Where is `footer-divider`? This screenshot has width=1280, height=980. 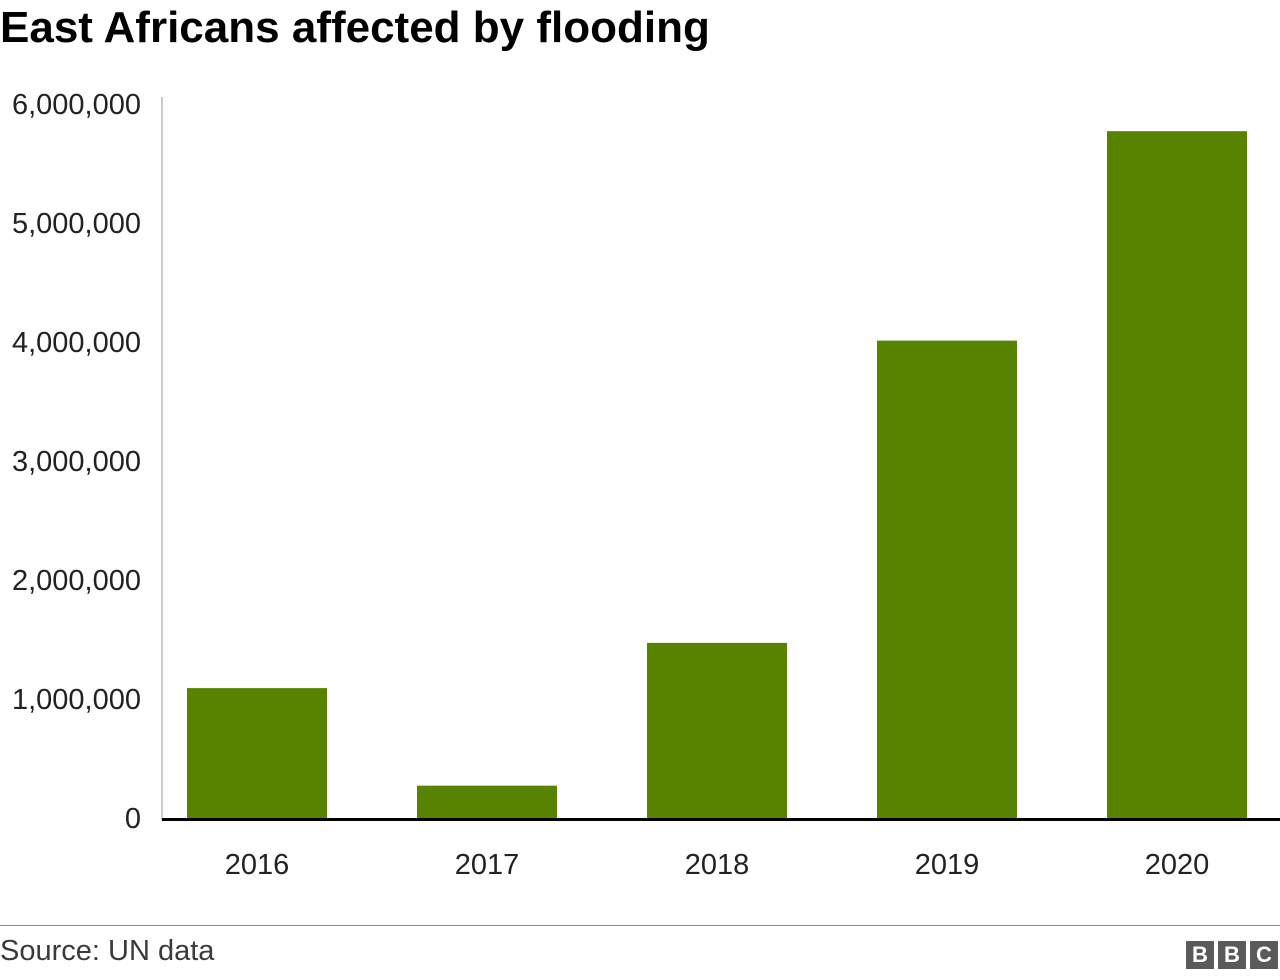
footer-divider is located at coordinates (640, 925).